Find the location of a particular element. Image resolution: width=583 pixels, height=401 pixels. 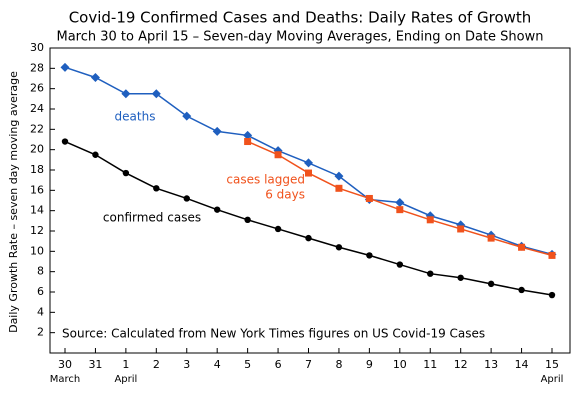

x-tick-label: 30 is located at coordinates (65, 364).